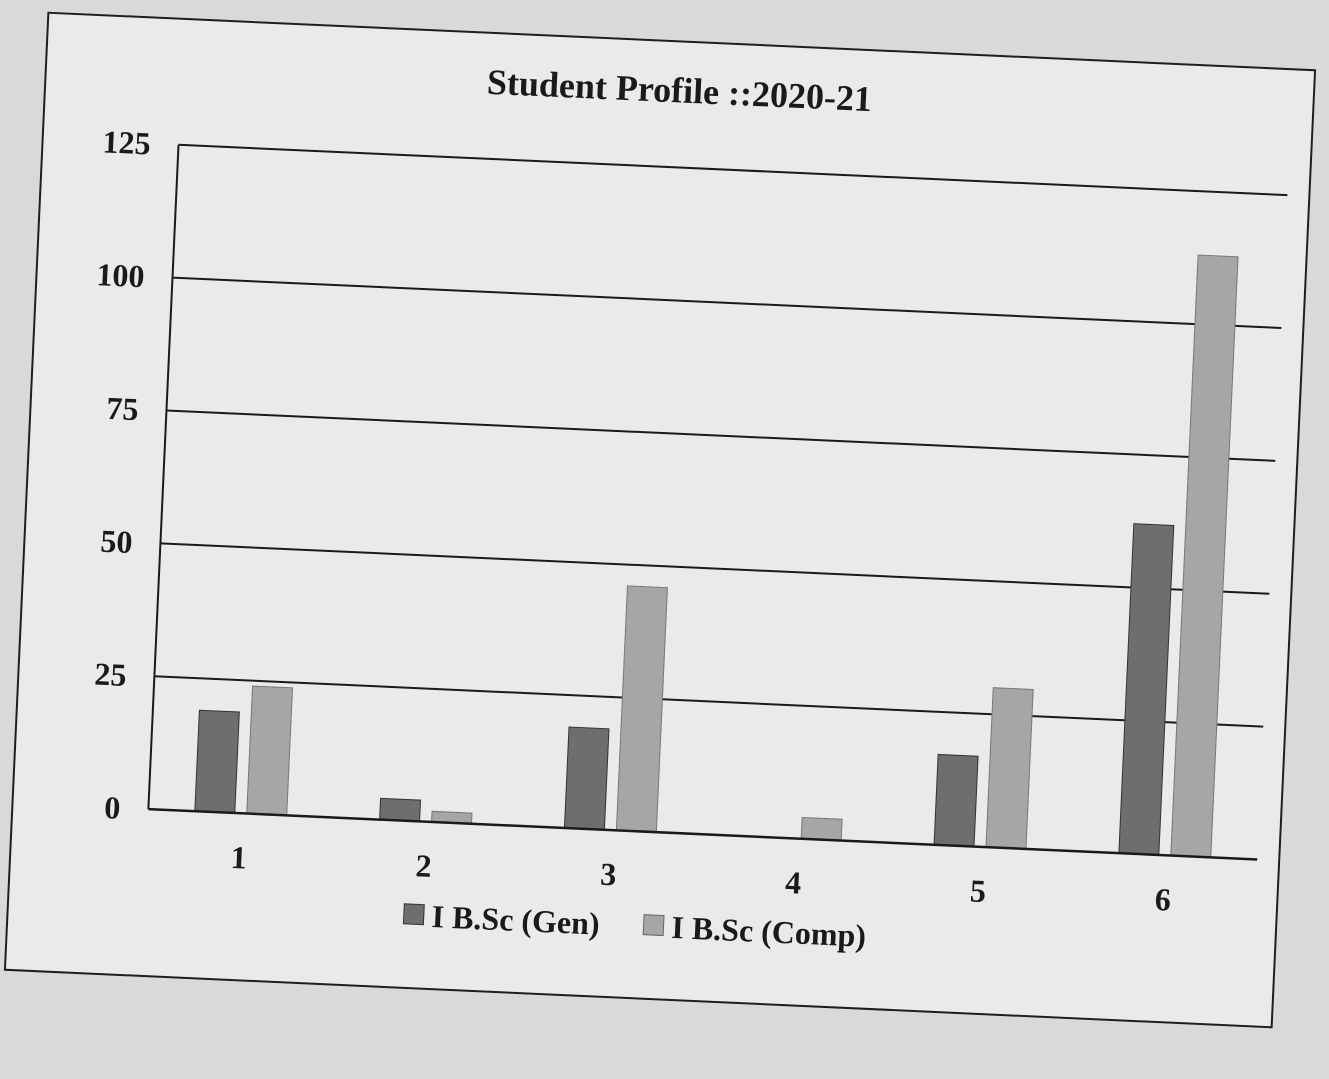 Image resolution: width=1329 pixels, height=1079 pixels. What do you see at coordinates (1163, 899) in the screenshot?
I see `x-tick-label: 6` at bounding box center [1163, 899].